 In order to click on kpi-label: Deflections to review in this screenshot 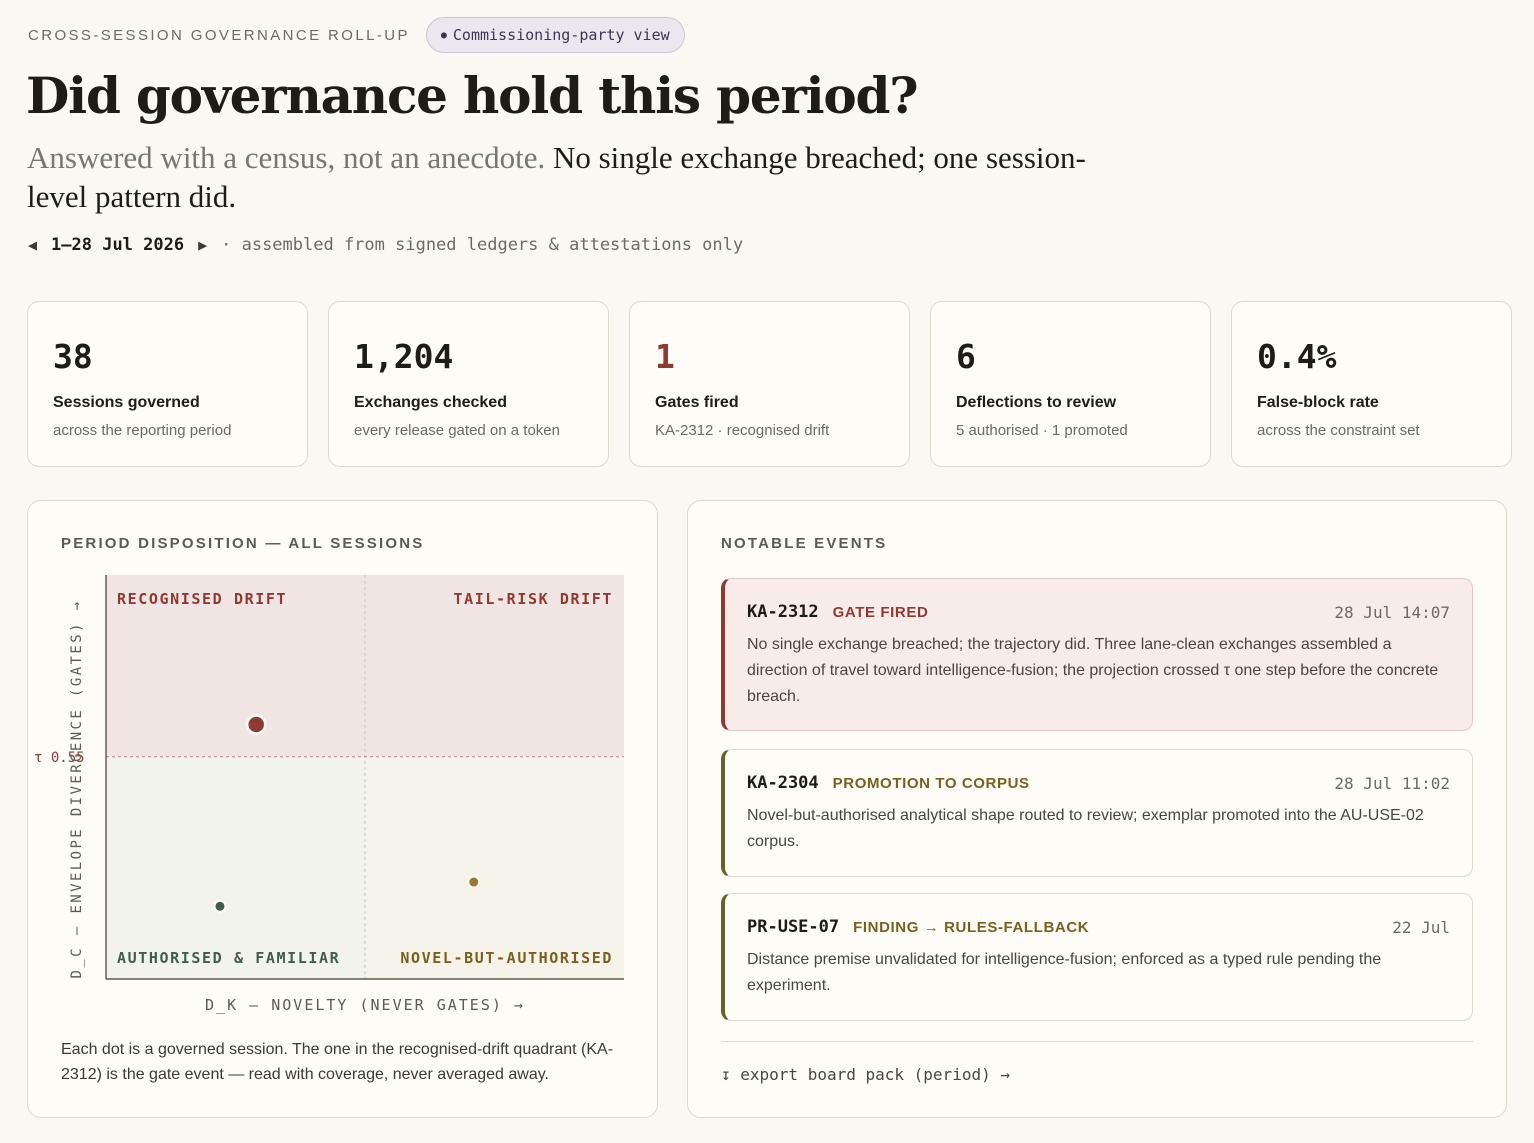, I will do `click(1036, 402)`.